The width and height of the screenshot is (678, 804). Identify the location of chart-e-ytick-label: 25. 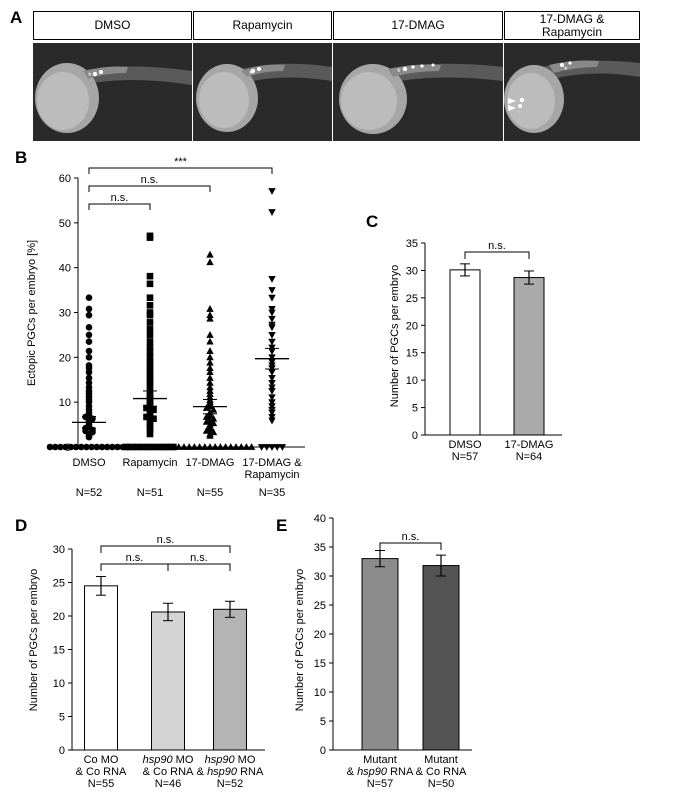
(320, 606).